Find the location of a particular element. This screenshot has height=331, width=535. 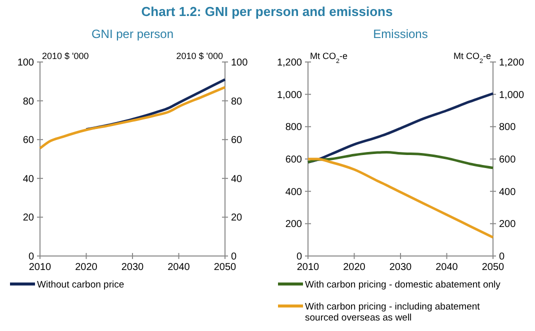

y-axis-title: 2010 $ '000 is located at coordinates (65, 56).